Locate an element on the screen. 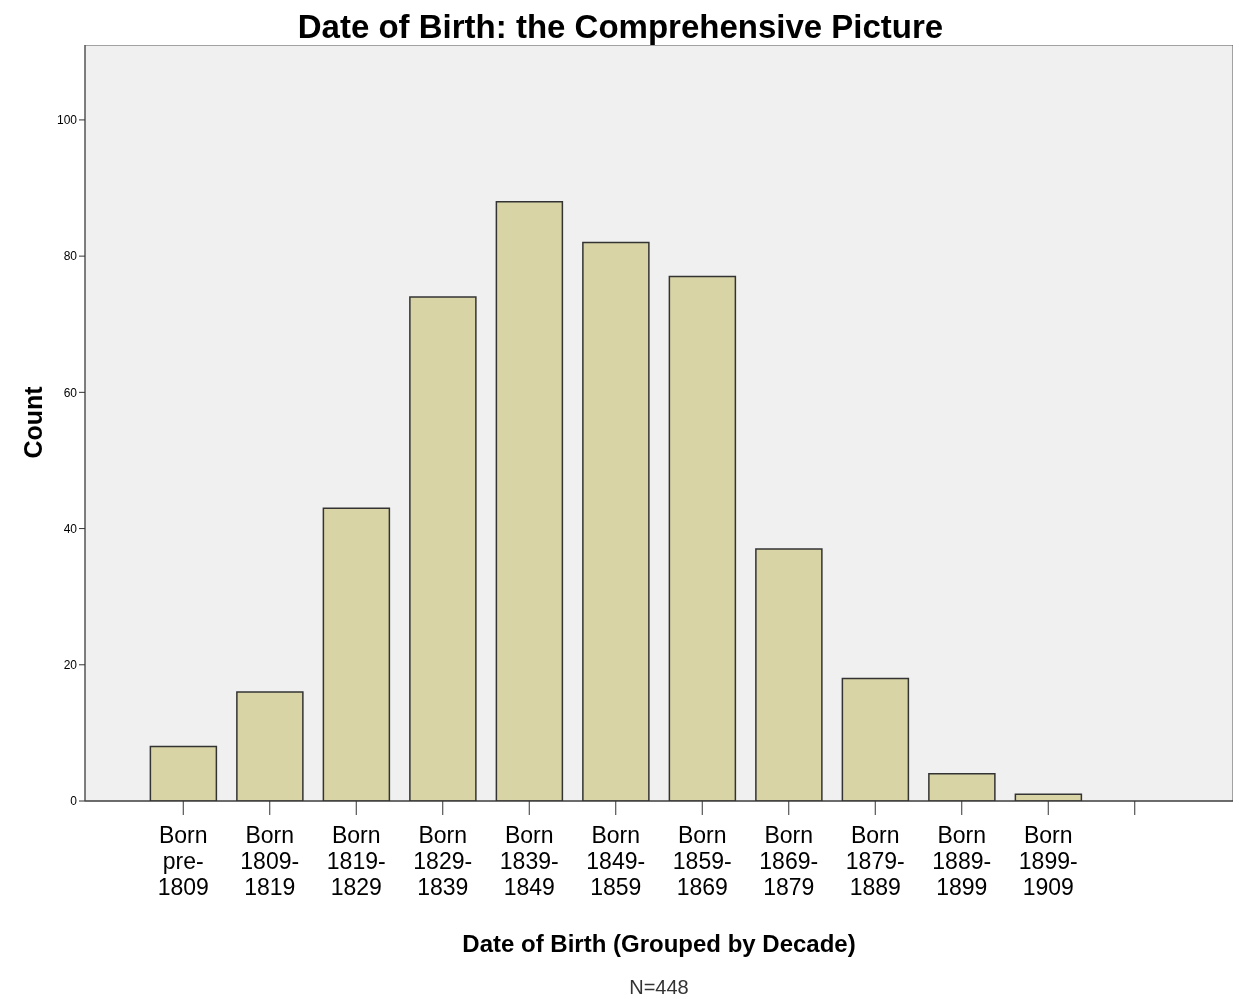  x-tick-label: Born 1819-1829 is located at coordinates (356, 861).